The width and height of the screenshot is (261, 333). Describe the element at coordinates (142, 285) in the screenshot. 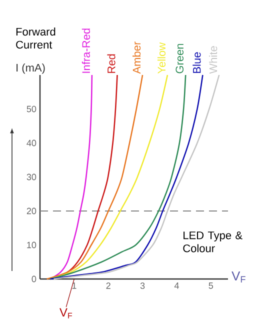

I see `x-tick-label: 3` at that location.